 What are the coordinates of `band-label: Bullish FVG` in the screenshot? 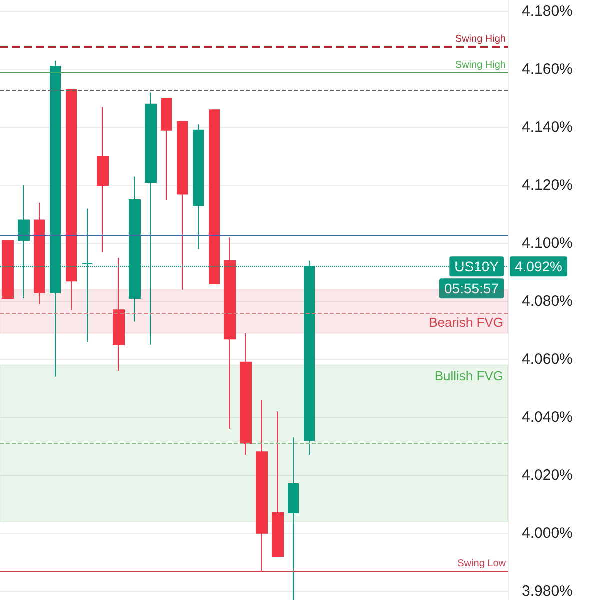 It's located at (469, 376).